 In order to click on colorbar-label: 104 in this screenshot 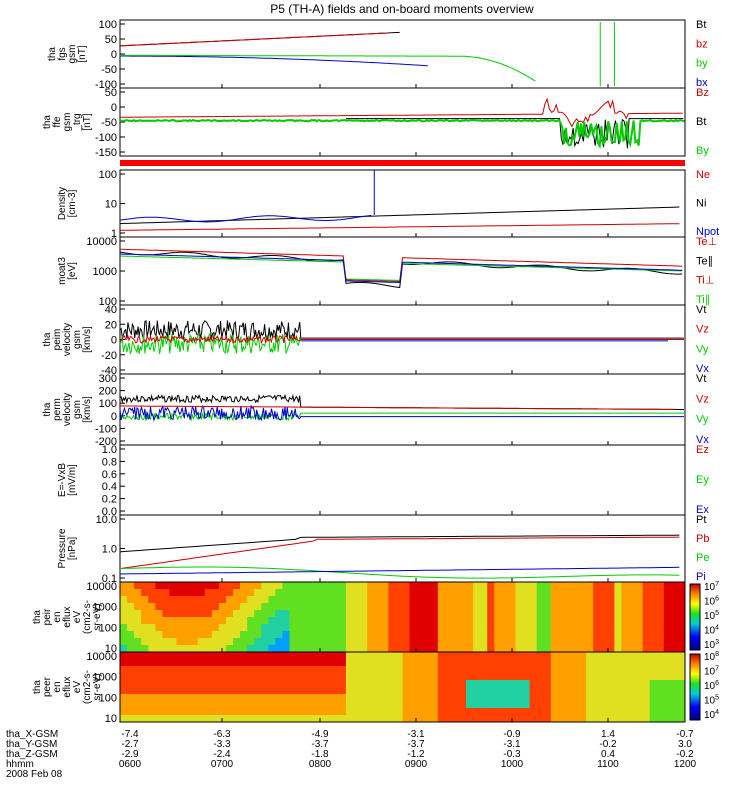, I will do `click(711, 631)`.